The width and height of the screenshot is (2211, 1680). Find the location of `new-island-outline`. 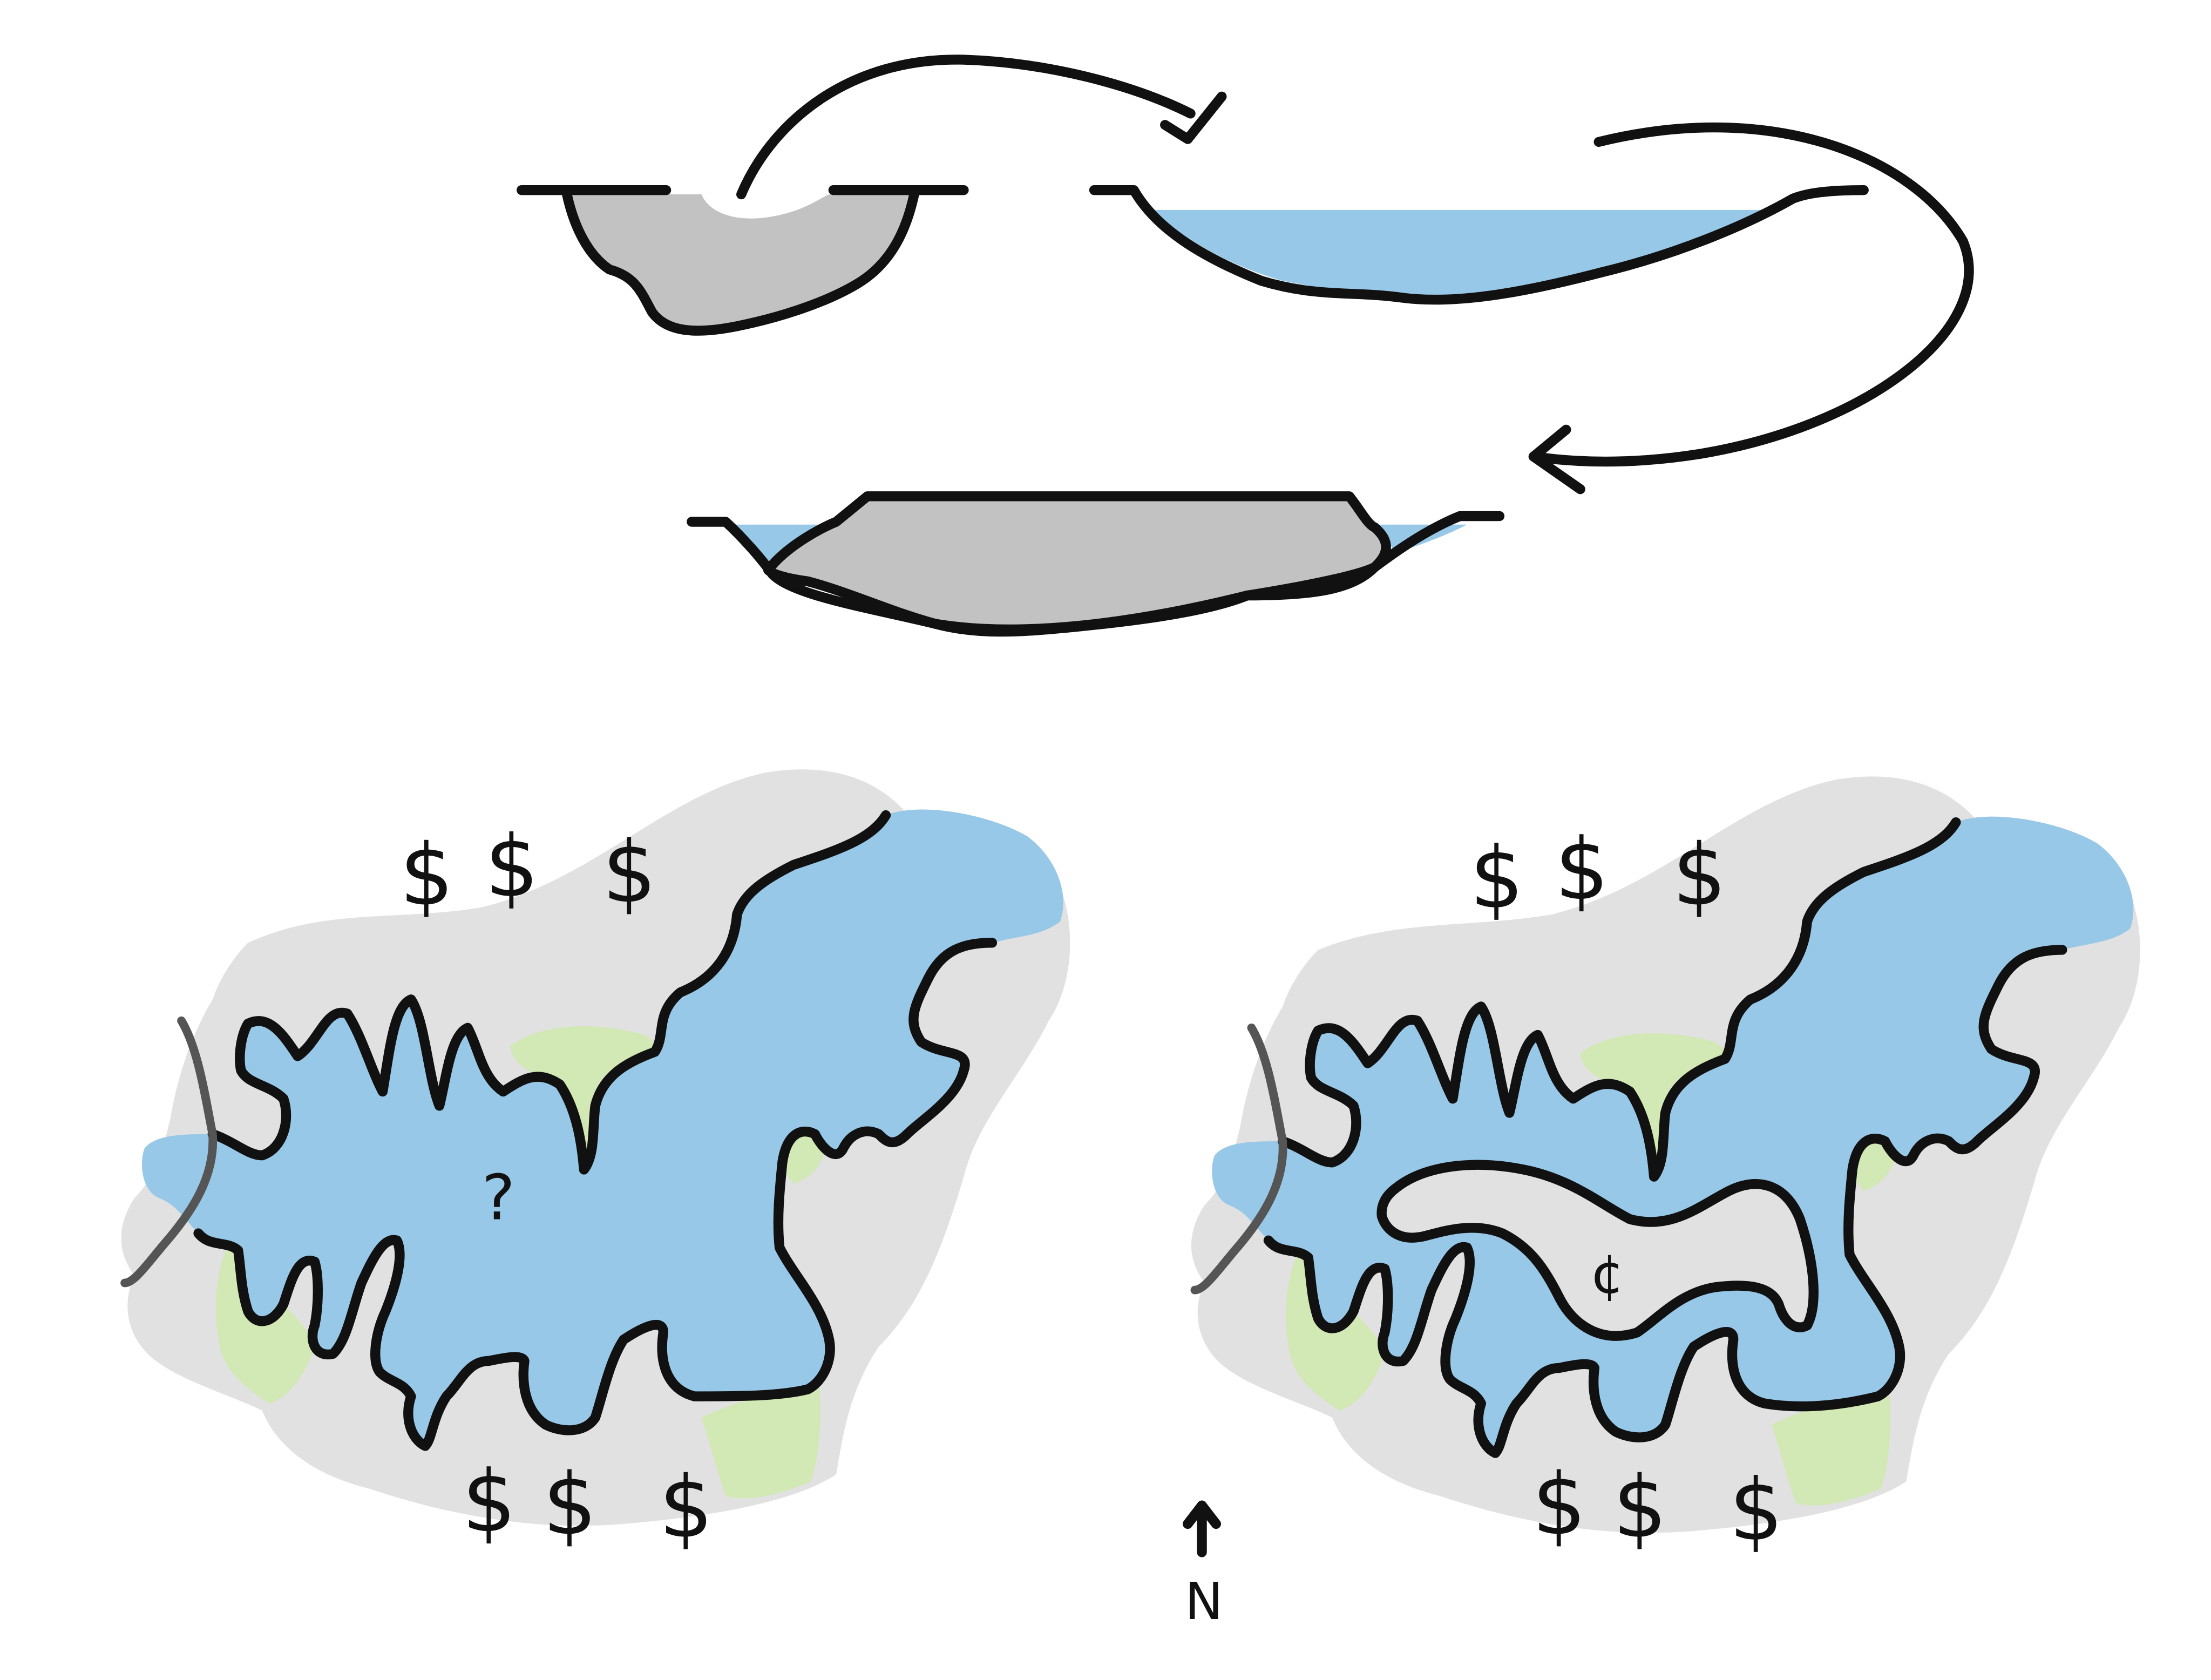

new-island-outline is located at coordinates (1597, 1250).